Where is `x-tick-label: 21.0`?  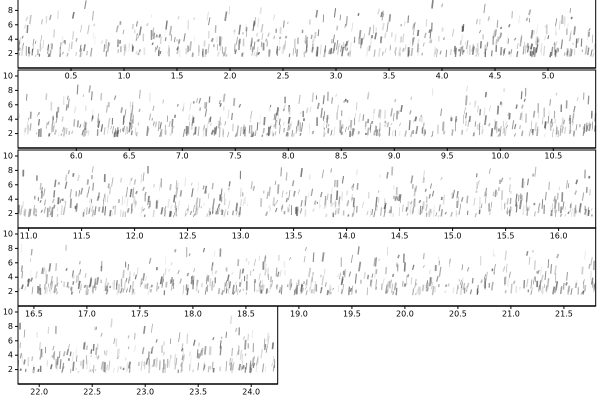
x-tick-label: 21.0 is located at coordinates (511, 314).